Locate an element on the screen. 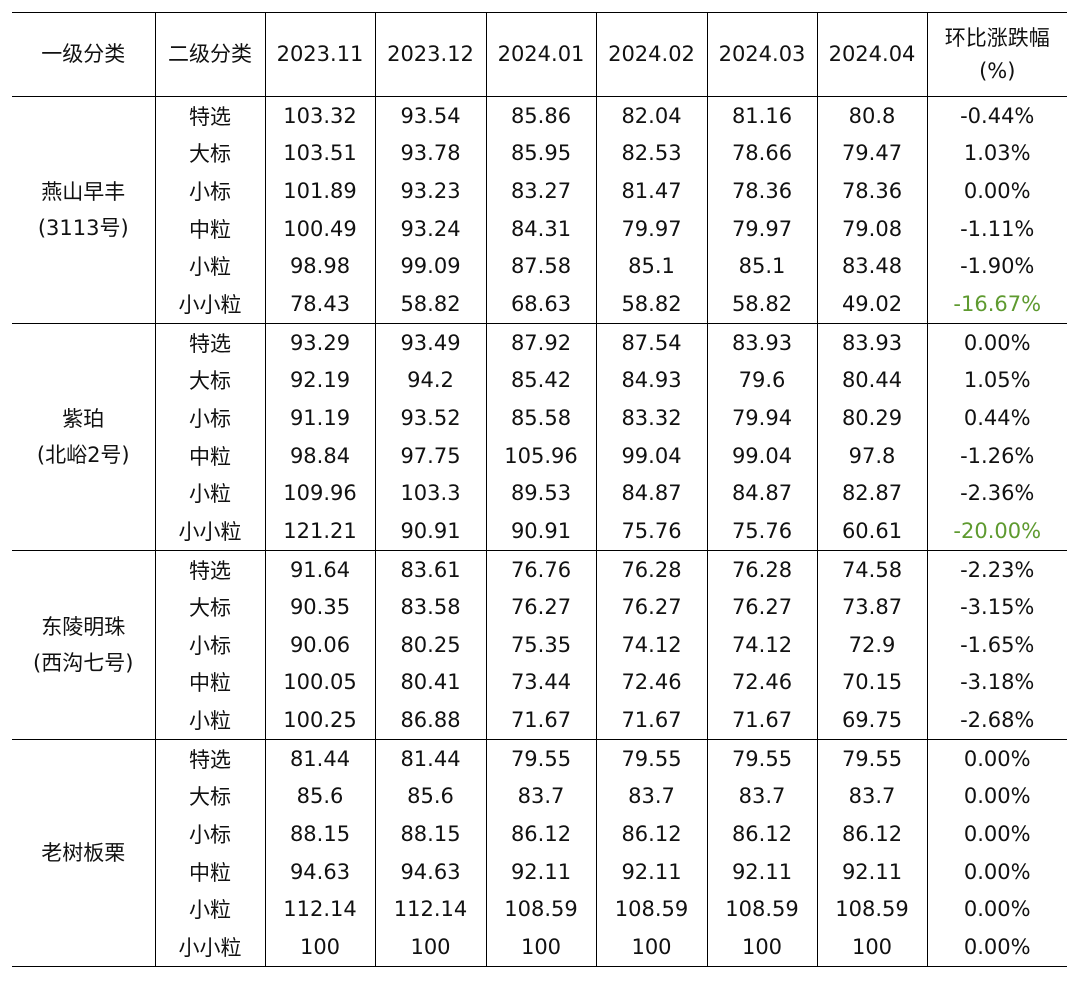 This screenshot has width=1080, height=991. value-cell: 92.11 is located at coordinates (540, 871).